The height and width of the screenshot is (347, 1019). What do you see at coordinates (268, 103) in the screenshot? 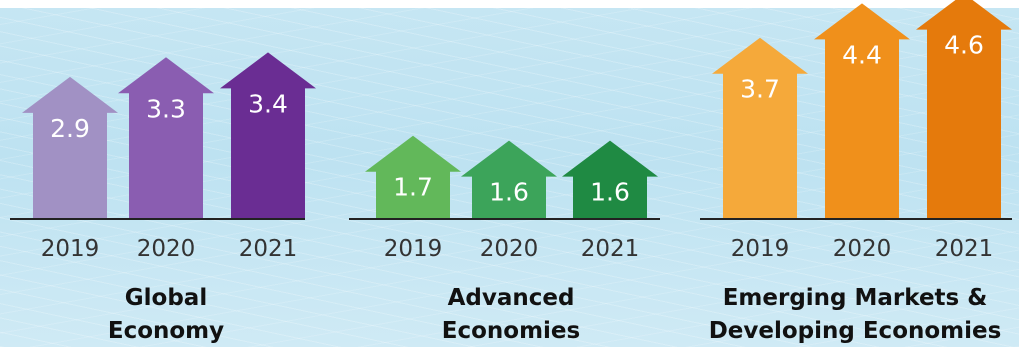
I see `data-label: 3.4` at bounding box center [268, 103].